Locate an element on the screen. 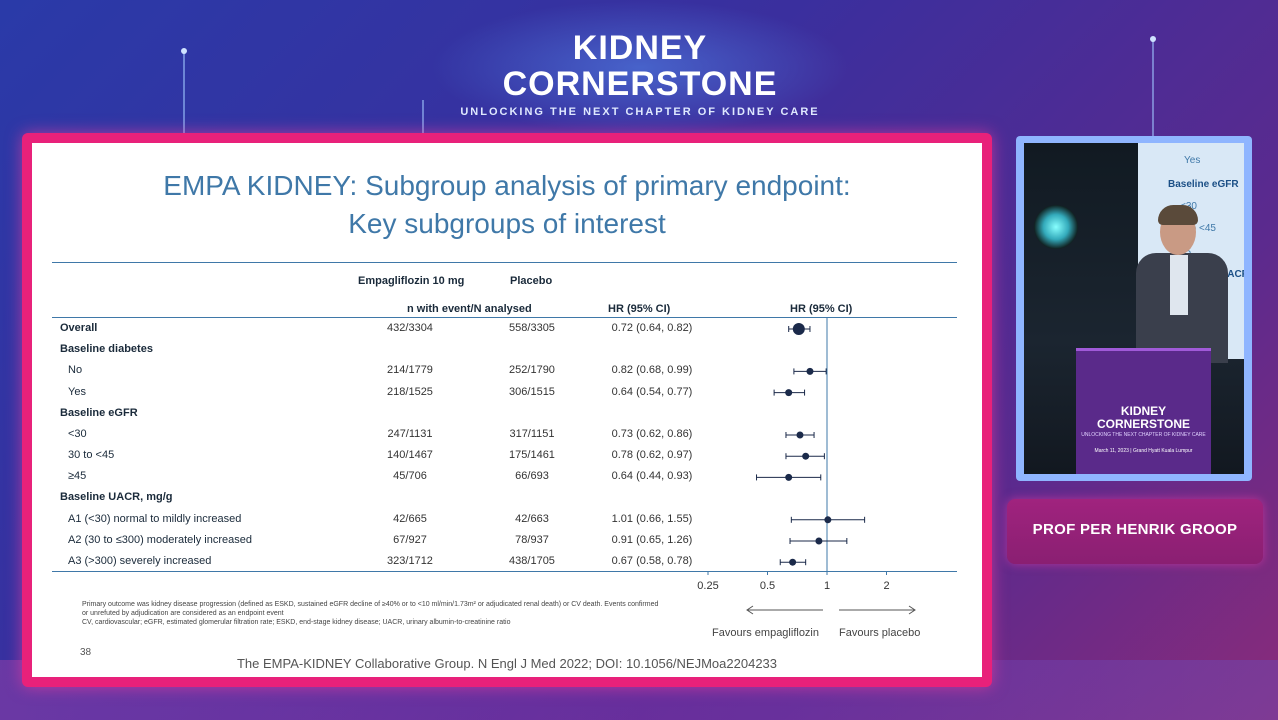 The height and width of the screenshot is (720, 1278). row-label: A3 (>300) severely increased is located at coordinates (140, 561).